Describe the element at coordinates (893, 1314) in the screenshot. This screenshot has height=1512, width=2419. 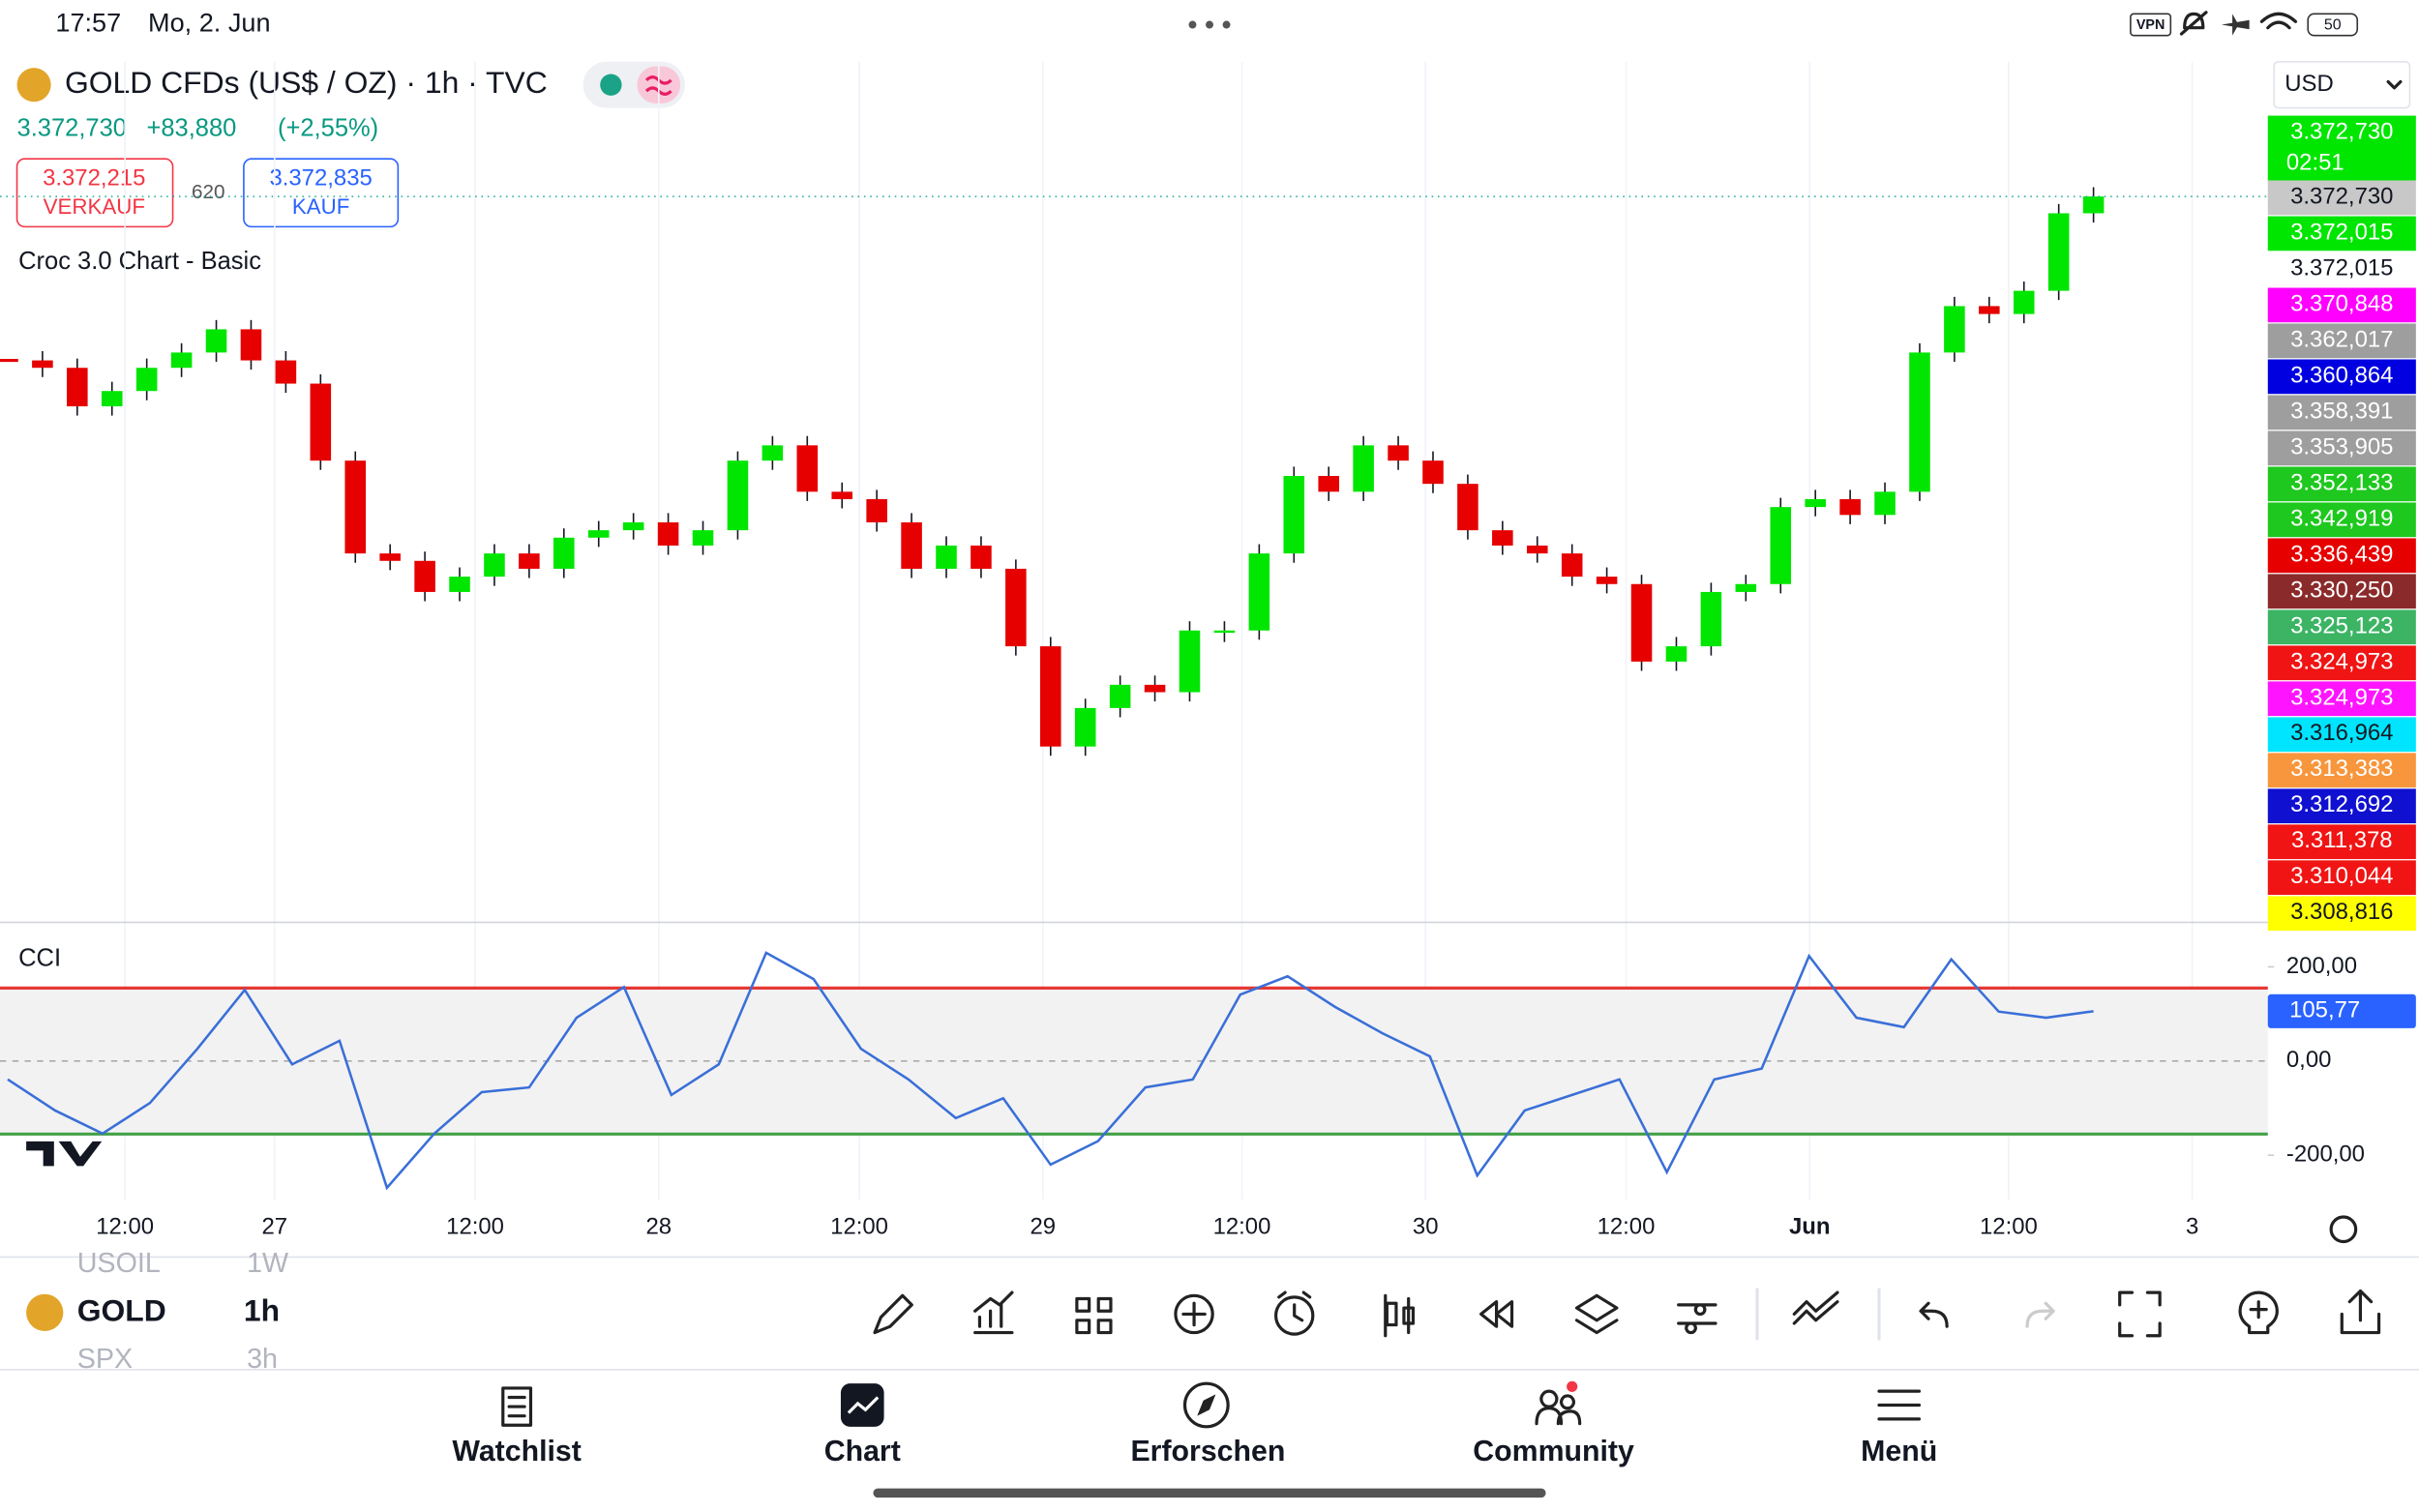
I see `draw-tool` at that location.